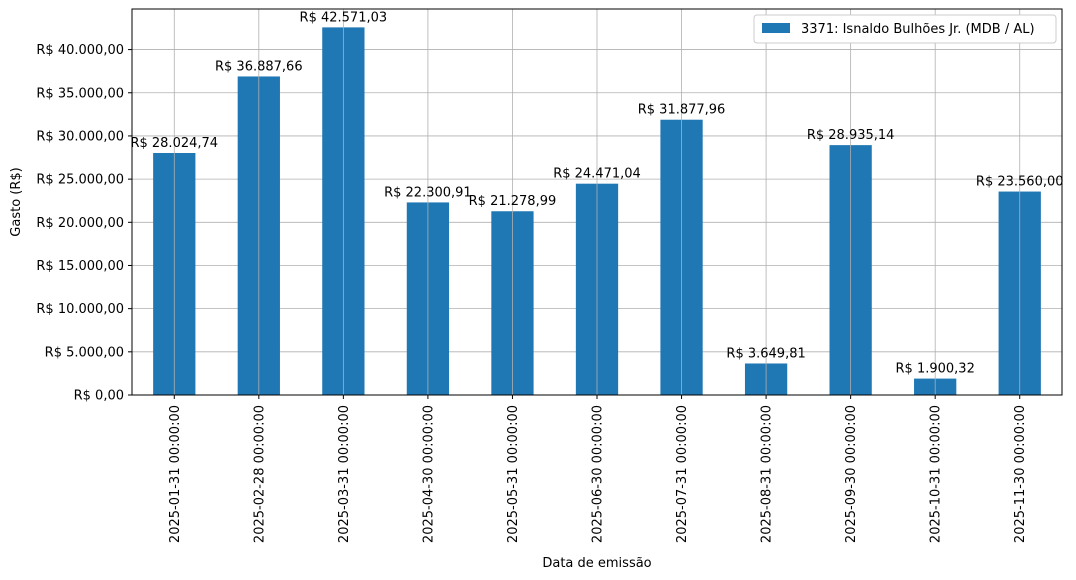 Image resolution: width=1076 pixels, height=580 pixels. I want to click on x-tick-label: 2025-05-31 00:00:00, so click(513, 474).